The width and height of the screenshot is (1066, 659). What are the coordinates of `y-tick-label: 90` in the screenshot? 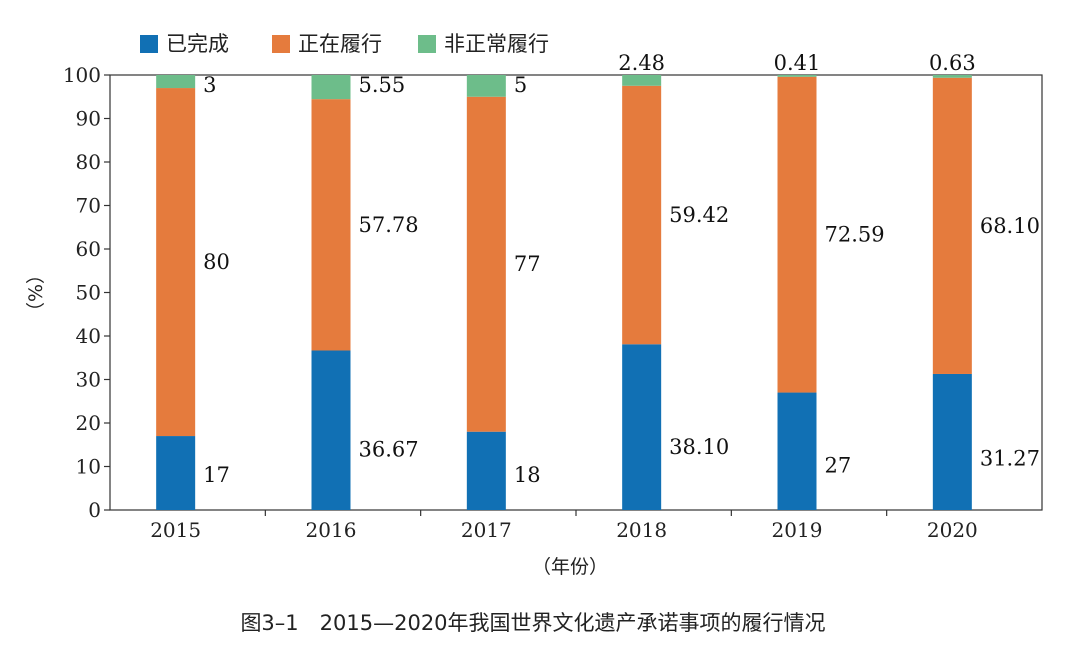 It's located at (88, 119).